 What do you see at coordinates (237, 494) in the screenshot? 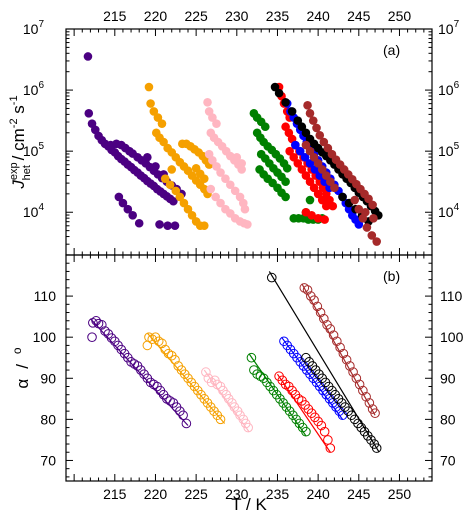
I see `x-tick-label-bottom: 230` at bounding box center [237, 494].